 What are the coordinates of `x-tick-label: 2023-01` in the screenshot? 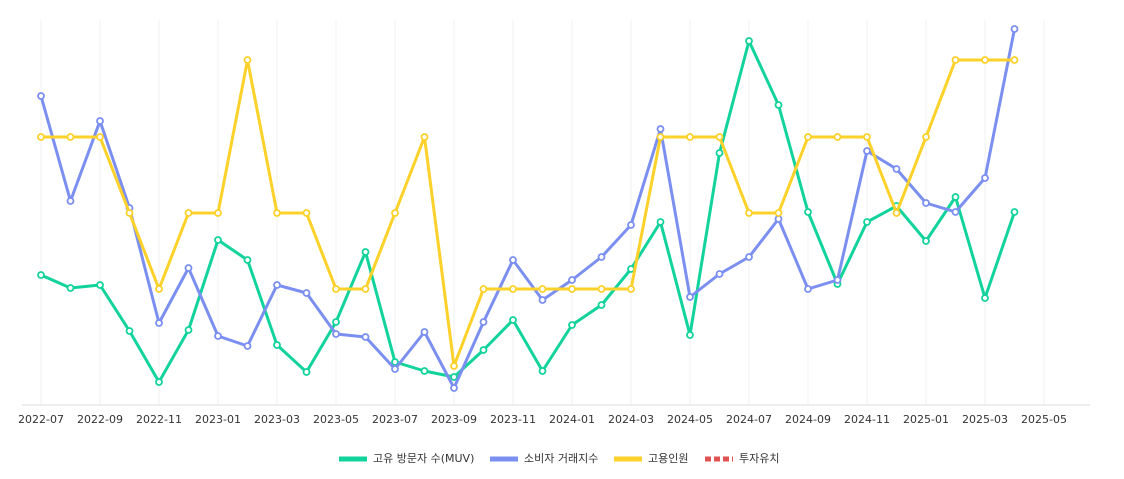 It's located at (218, 419).